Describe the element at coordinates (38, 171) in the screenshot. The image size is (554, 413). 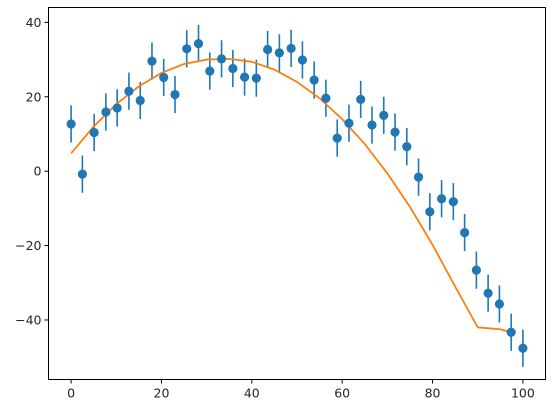
I see `y-tick-label: 0` at that location.